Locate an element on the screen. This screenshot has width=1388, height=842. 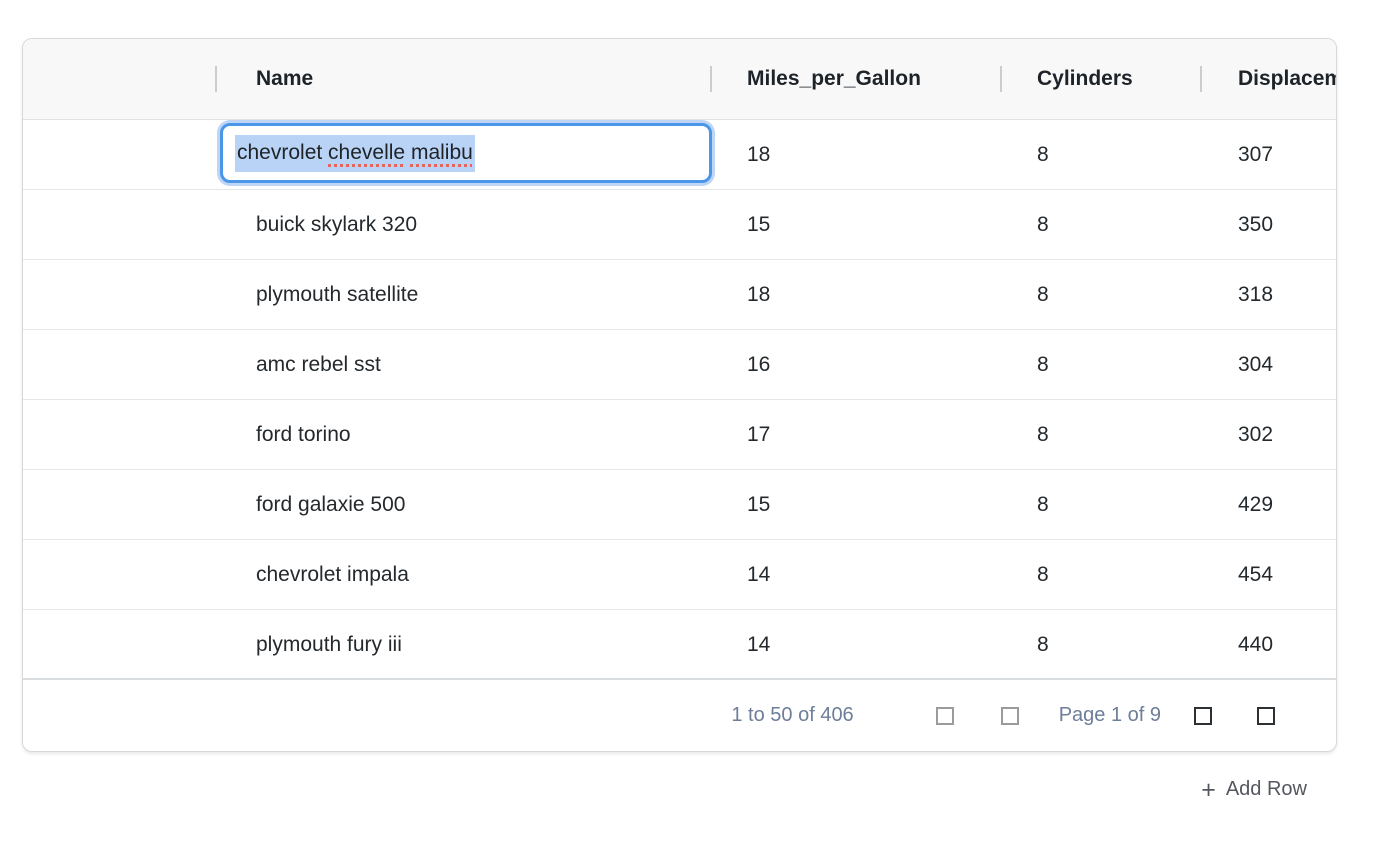
cell-miles-per-gallon: 17 is located at coordinates (759, 434).